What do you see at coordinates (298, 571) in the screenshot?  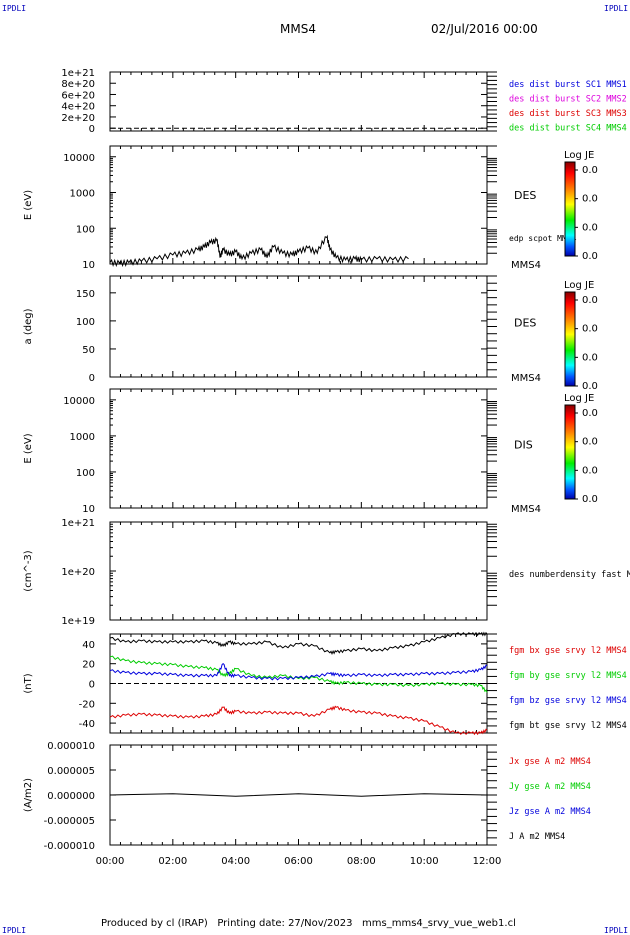 I see `panel5-frame` at bounding box center [298, 571].